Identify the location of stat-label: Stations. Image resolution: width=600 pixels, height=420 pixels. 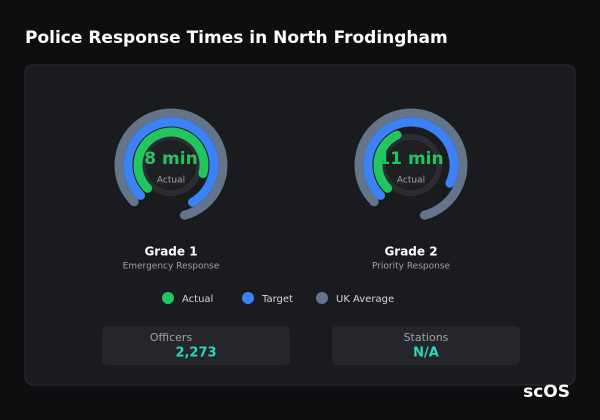
(426, 337).